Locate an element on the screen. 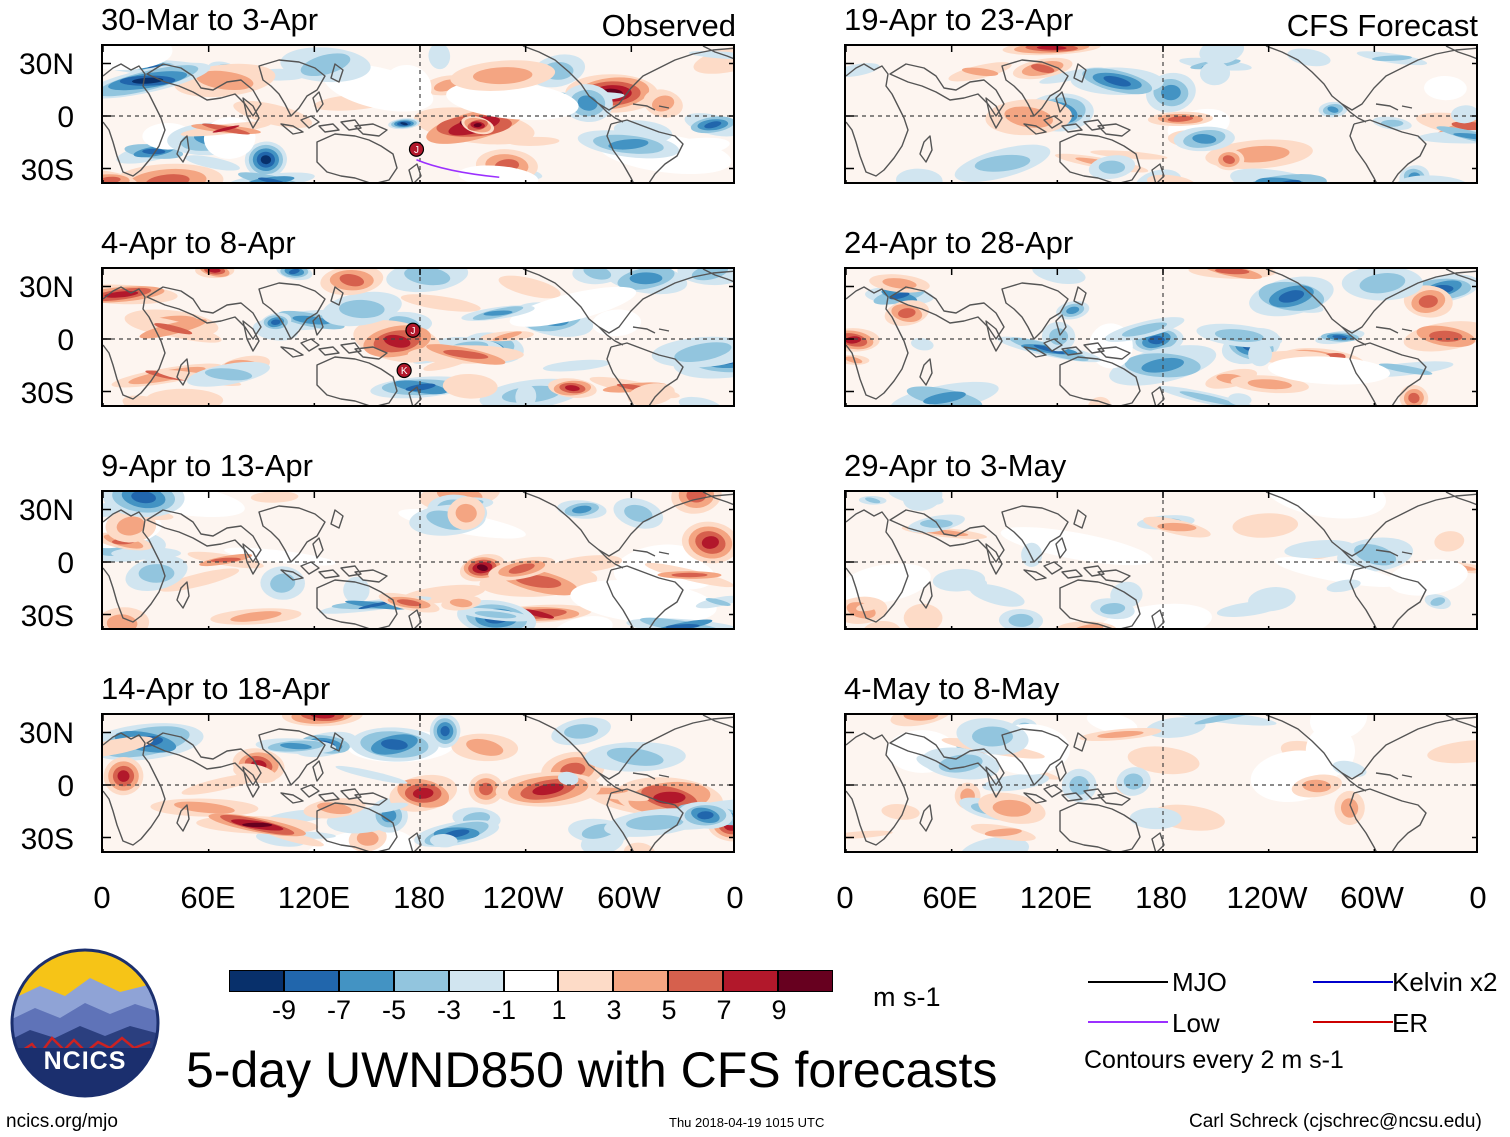 The image size is (1510, 1137). lon-label: 0 is located at coordinates (845, 897).